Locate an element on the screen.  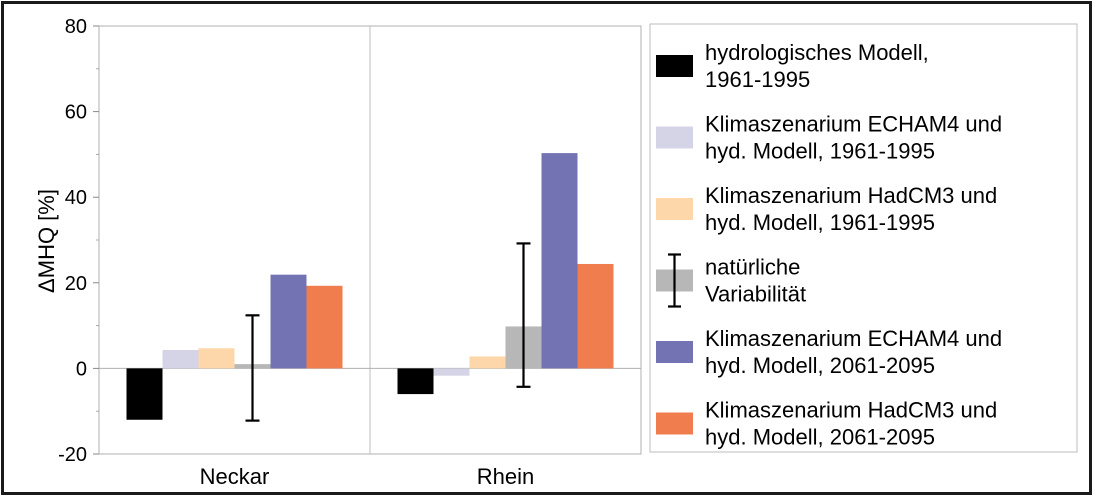
legend-item: hydrologisches Modell,1961-1995 is located at coordinates (792, 66).